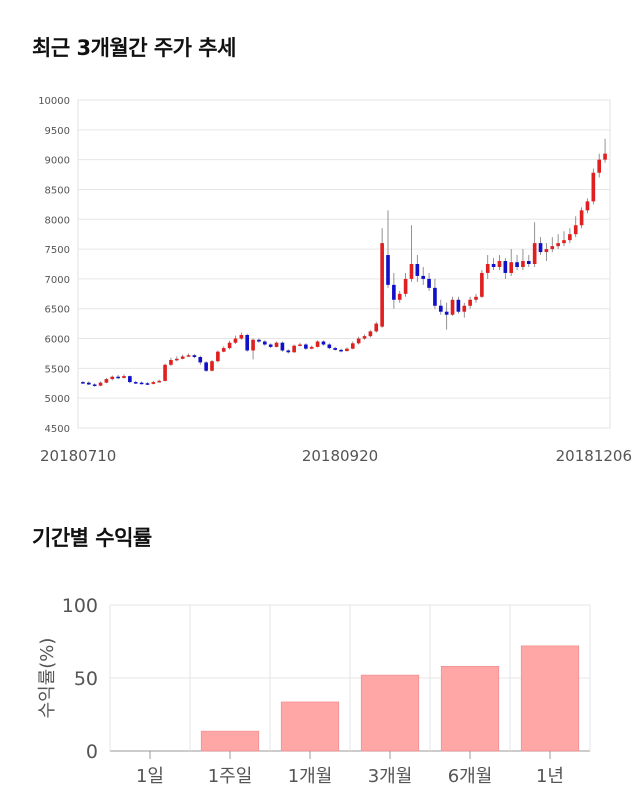  Describe the element at coordinates (57, 369) in the screenshot. I see `y-tick-label: 5500` at that location.